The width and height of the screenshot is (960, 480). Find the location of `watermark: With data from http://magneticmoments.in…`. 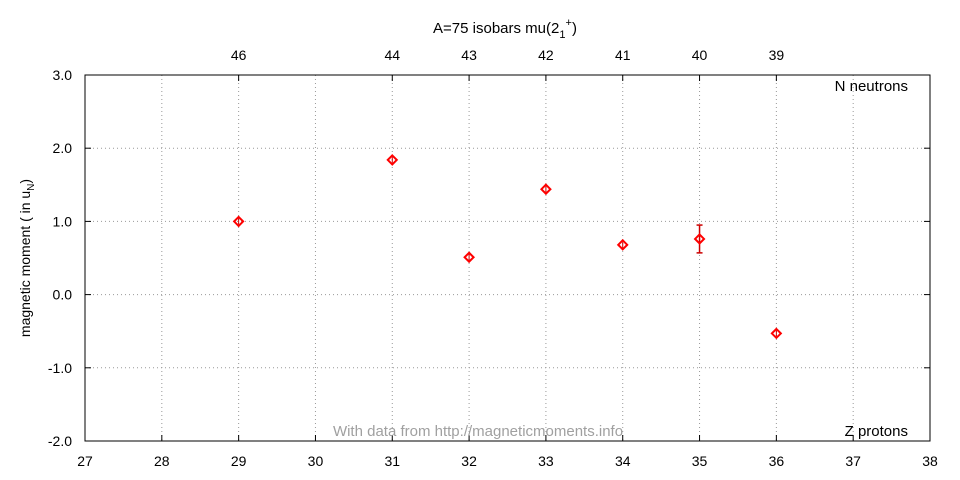

watermark: With data from http://magneticmoments.in… is located at coordinates (478, 431).